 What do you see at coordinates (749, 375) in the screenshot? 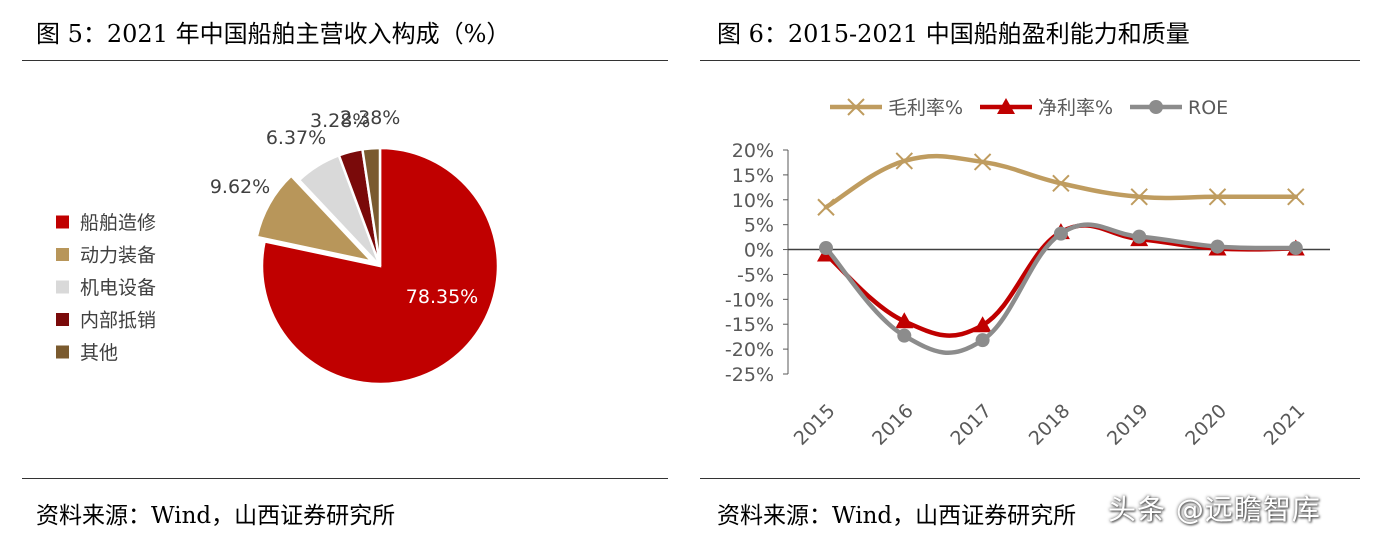
I see `y-tick-label: -25%` at bounding box center [749, 375].